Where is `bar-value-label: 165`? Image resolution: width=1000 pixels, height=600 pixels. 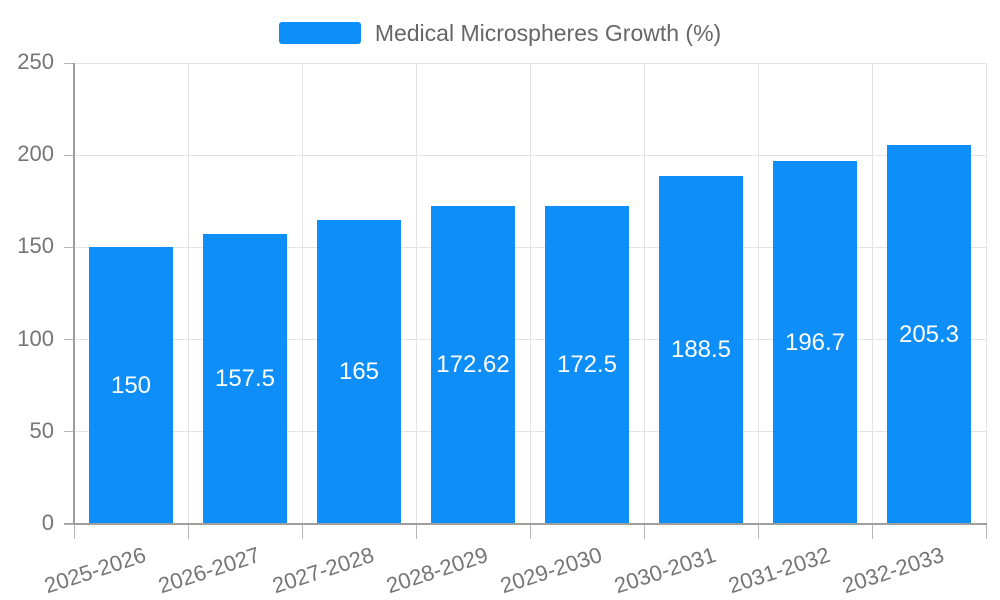
bar-value-label: 165 is located at coordinates (359, 371).